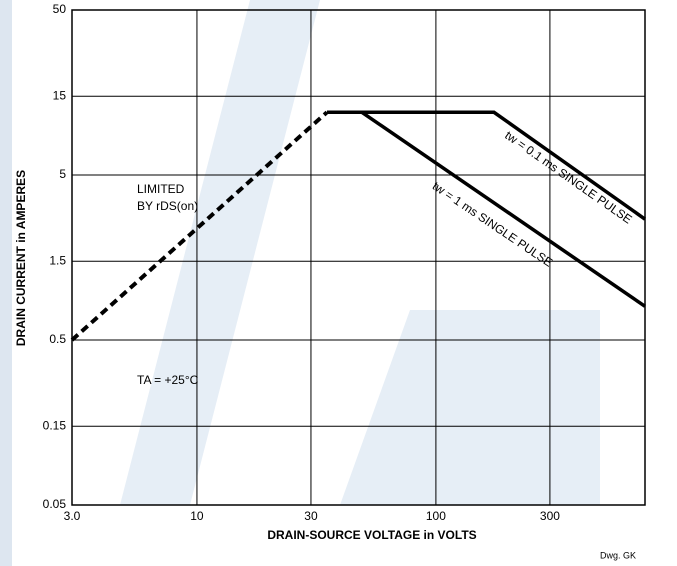  What do you see at coordinates (57, 339) in the screenshot?
I see `y-tick-label: 0.5` at bounding box center [57, 339].